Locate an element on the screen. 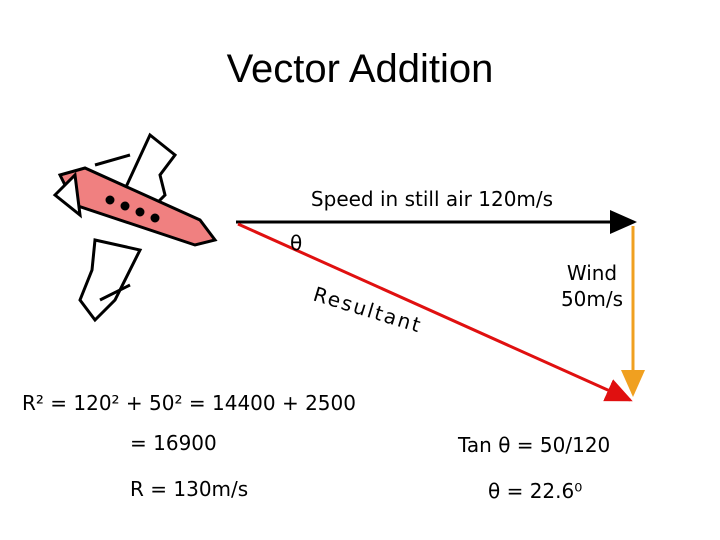 The height and width of the screenshot is (540, 720). airplane-icon is located at coordinates (135, 227).